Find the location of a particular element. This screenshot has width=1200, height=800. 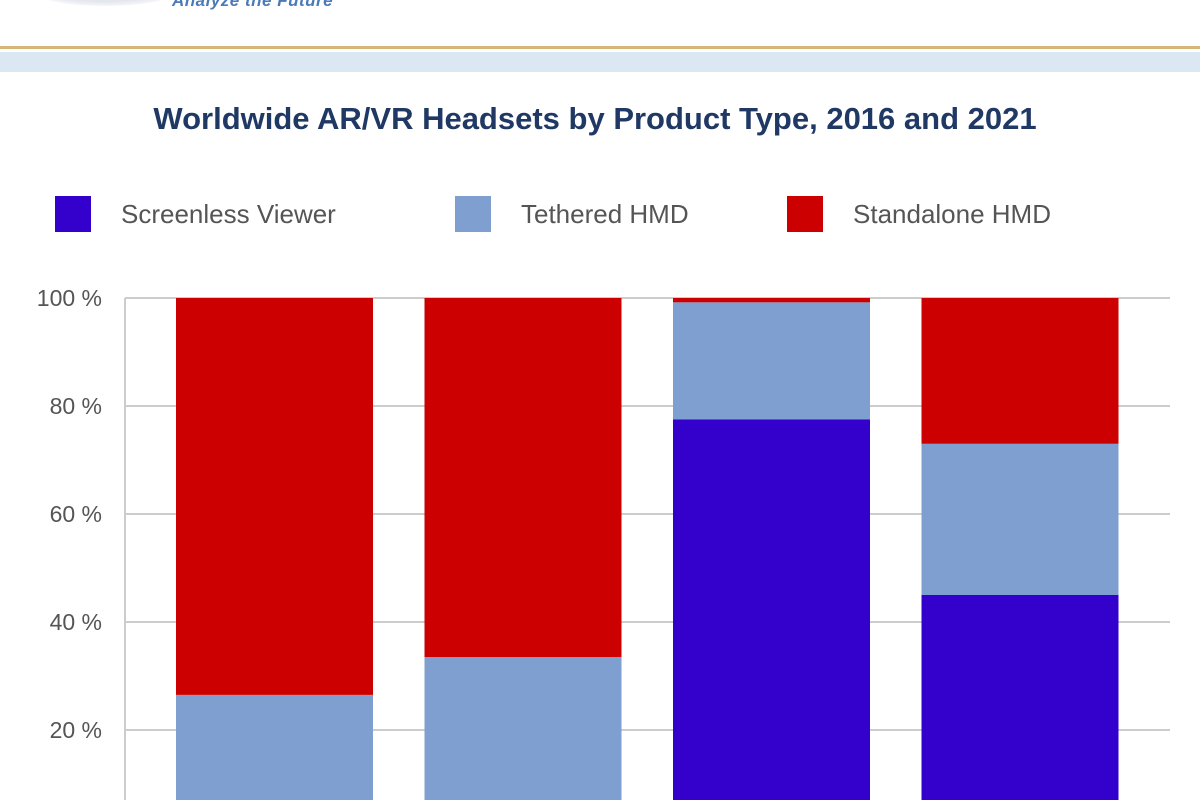

y-tick-label: 80 % is located at coordinates (76, 406).